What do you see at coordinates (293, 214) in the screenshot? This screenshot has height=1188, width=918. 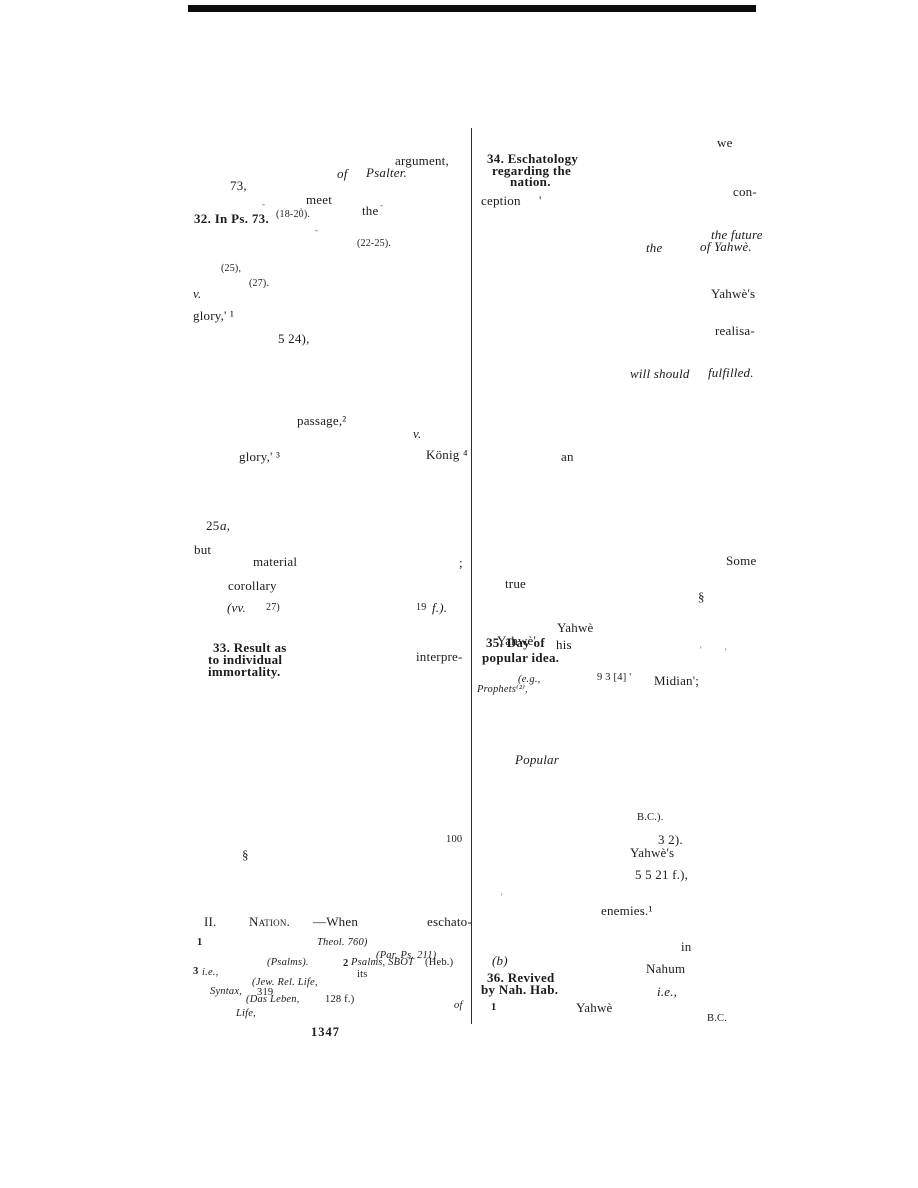 I see `text-fragment: (18-20).` at bounding box center [293, 214].